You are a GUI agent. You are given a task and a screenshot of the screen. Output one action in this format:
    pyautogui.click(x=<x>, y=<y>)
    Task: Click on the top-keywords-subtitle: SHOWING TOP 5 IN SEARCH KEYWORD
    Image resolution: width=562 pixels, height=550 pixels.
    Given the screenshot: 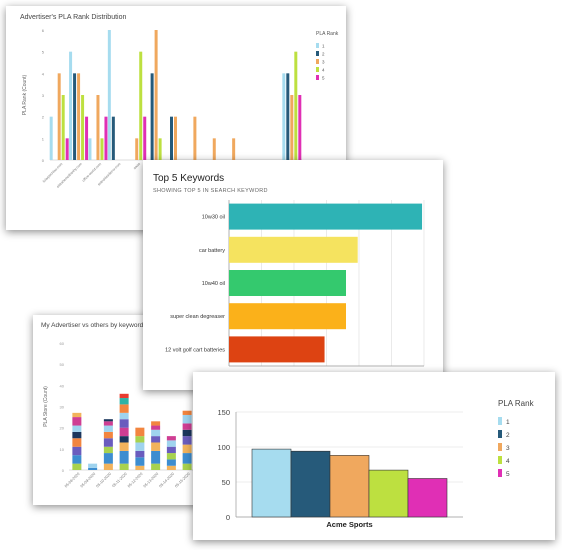 What is the action you would take?
    pyautogui.click(x=210, y=191)
    